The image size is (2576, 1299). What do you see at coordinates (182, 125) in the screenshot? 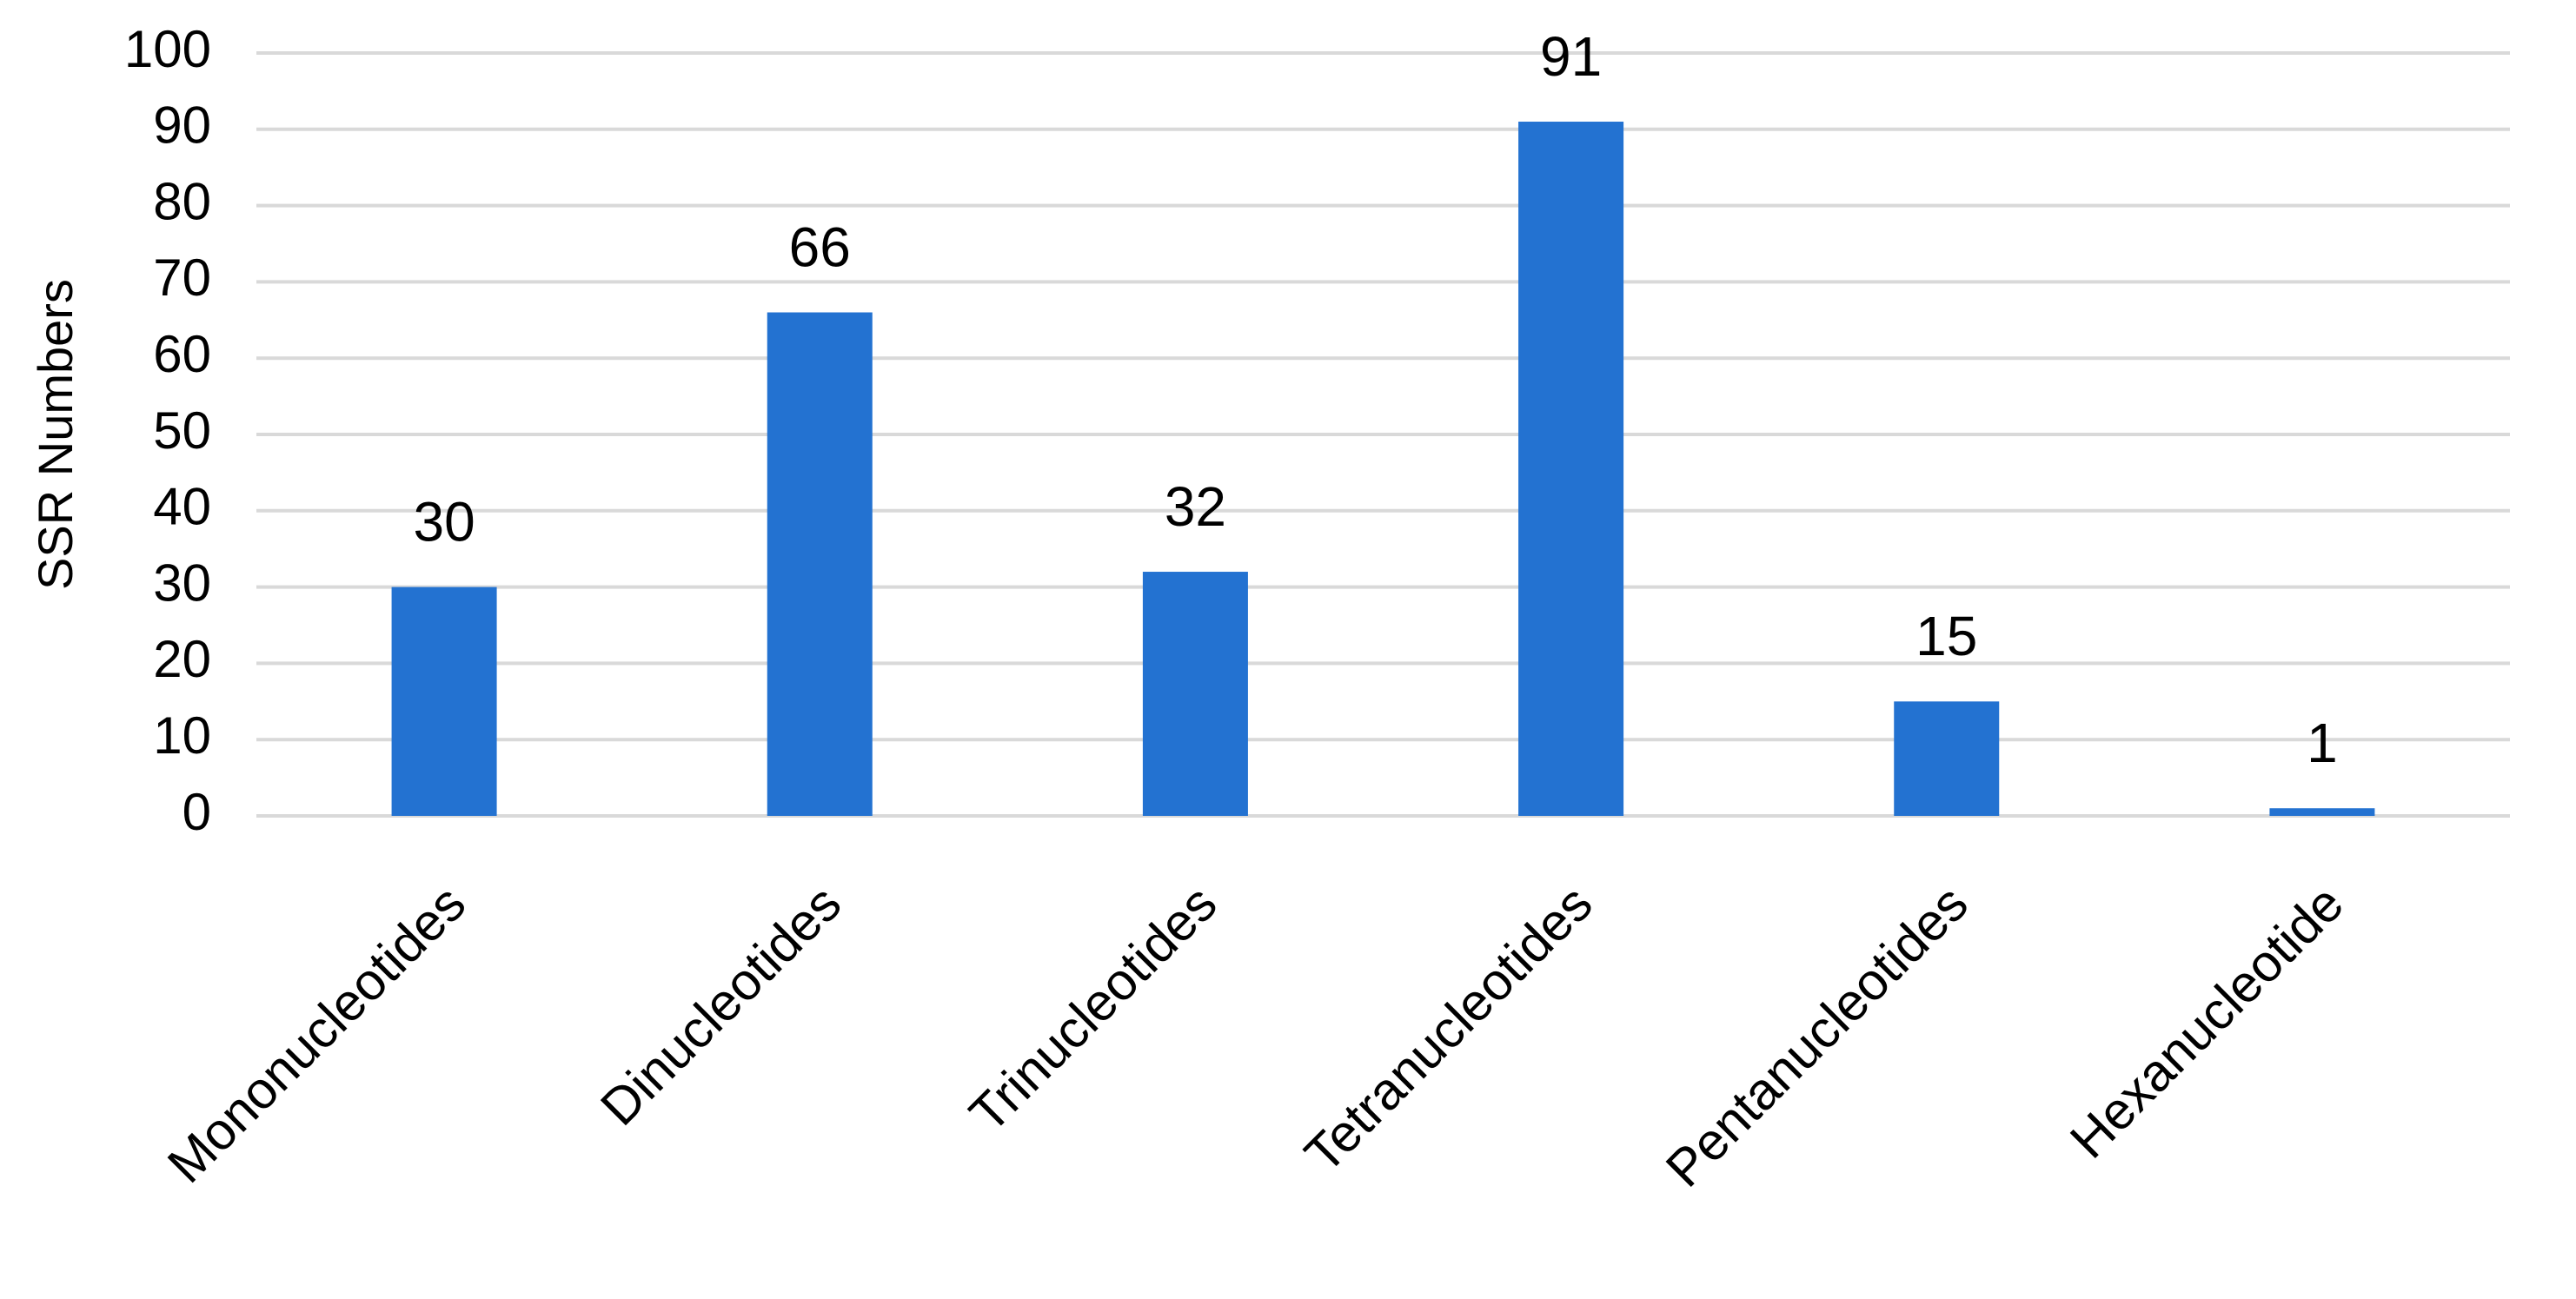
I see `y-tick-label: 90` at bounding box center [182, 125].